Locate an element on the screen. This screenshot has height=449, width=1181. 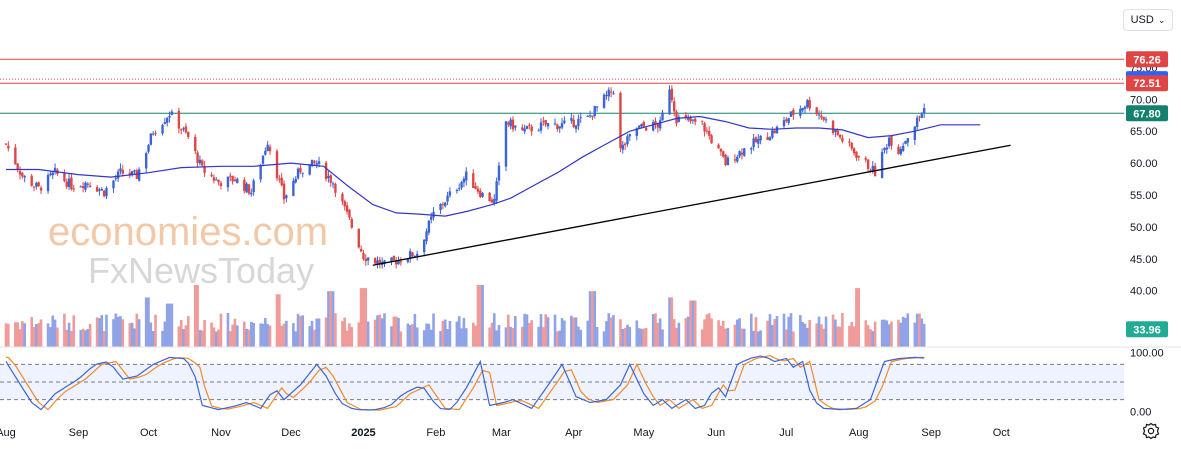
support-trendline is located at coordinates (691, 205).